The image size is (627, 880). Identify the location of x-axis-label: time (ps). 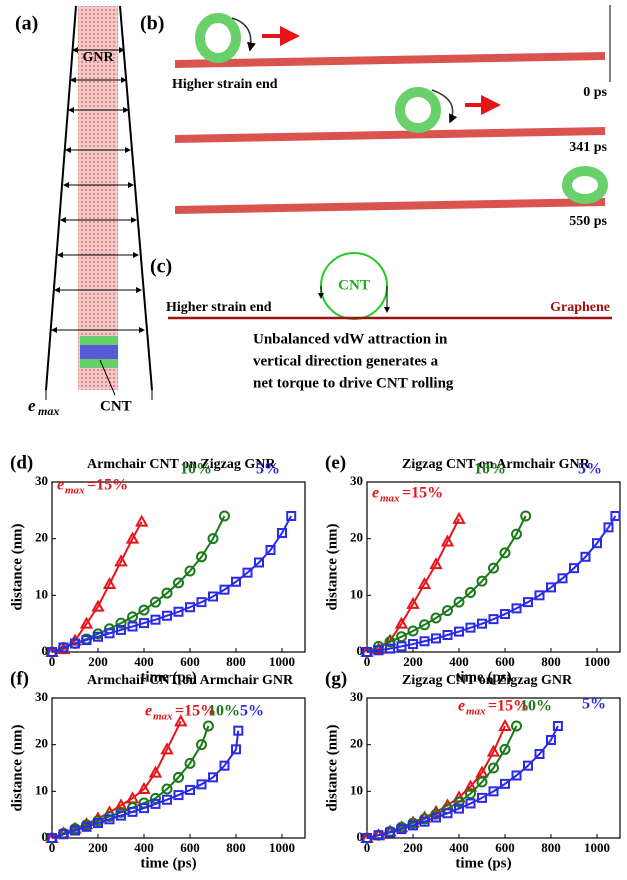
(483, 677).